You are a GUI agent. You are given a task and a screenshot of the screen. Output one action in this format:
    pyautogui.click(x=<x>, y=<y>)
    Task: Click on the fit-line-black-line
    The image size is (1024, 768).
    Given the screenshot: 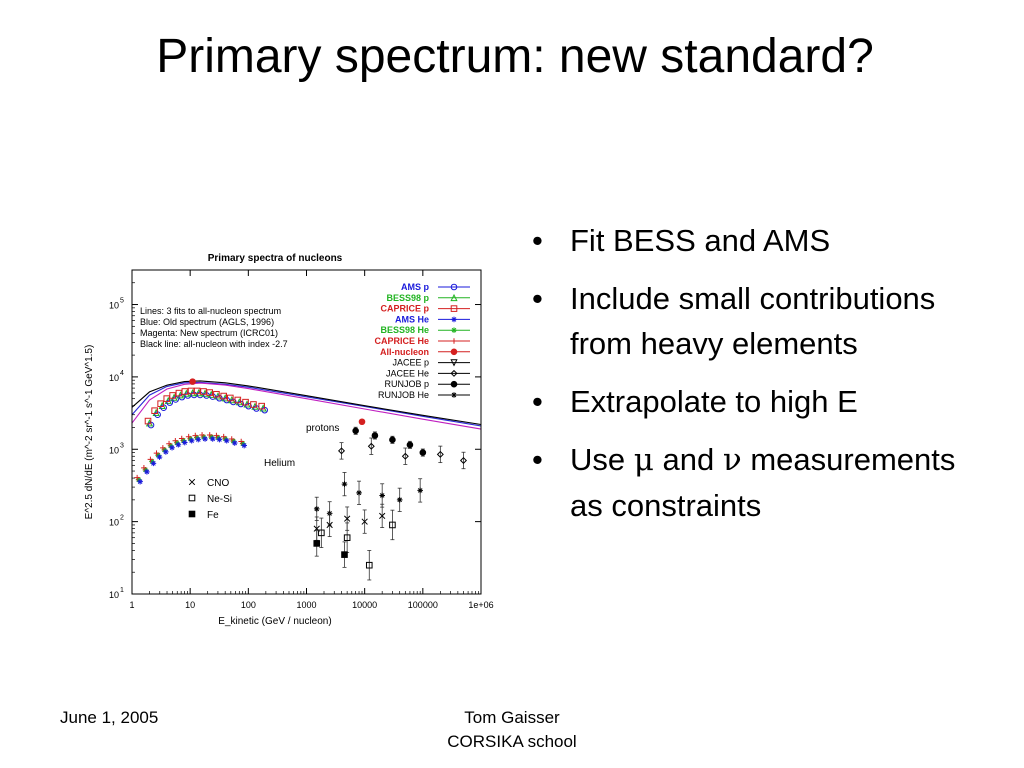 What is the action you would take?
    pyautogui.click(x=306, y=403)
    